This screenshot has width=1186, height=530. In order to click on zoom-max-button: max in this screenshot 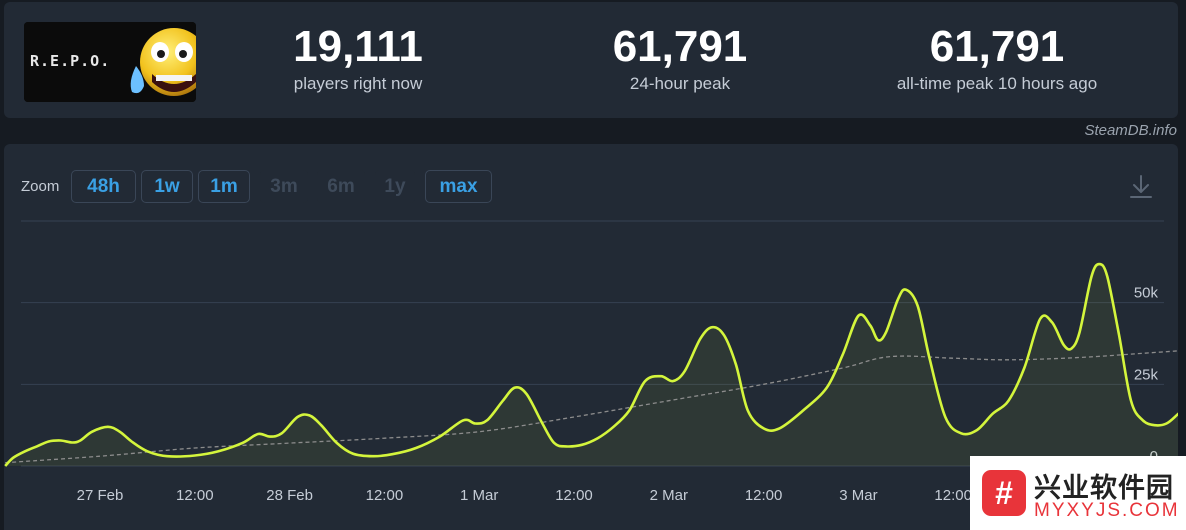, I will do `click(458, 186)`.